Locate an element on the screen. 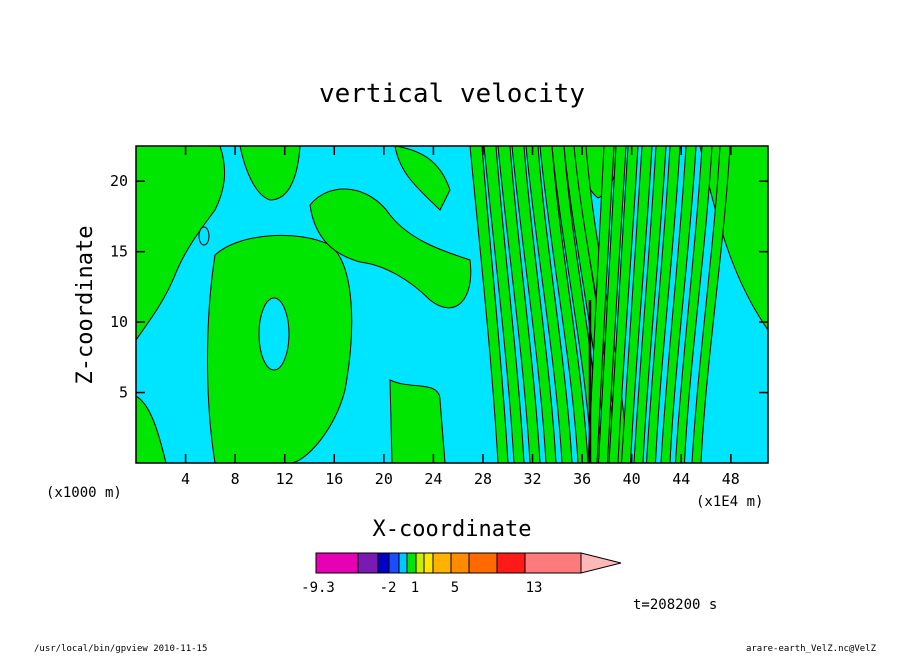  x-tick-label: 20 is located at coordinates (384, 479).